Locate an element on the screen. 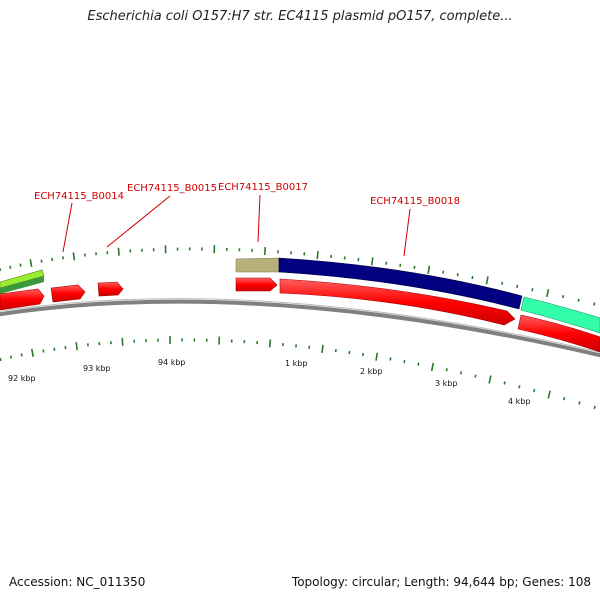 The height and width of the screenshot is (600, 600). feature-olive is located at coordinates (257, 265).